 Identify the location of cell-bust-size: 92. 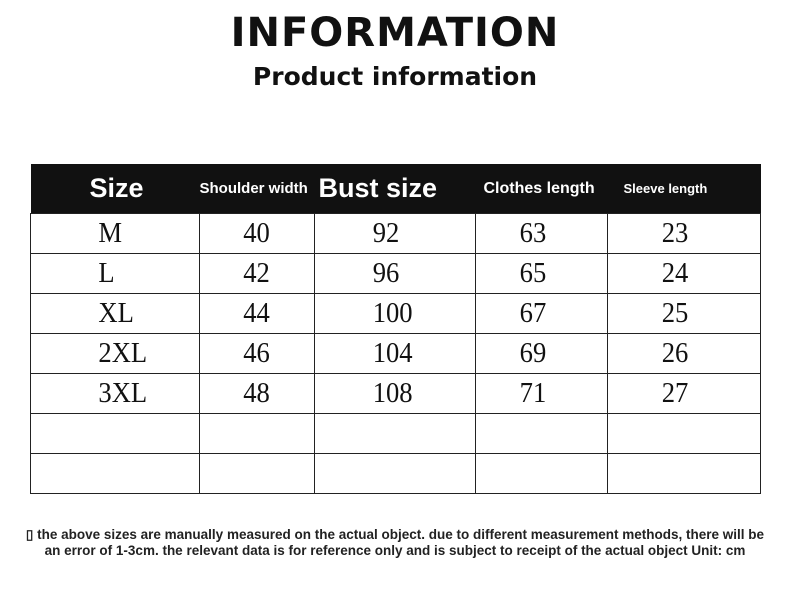
(395, 233).